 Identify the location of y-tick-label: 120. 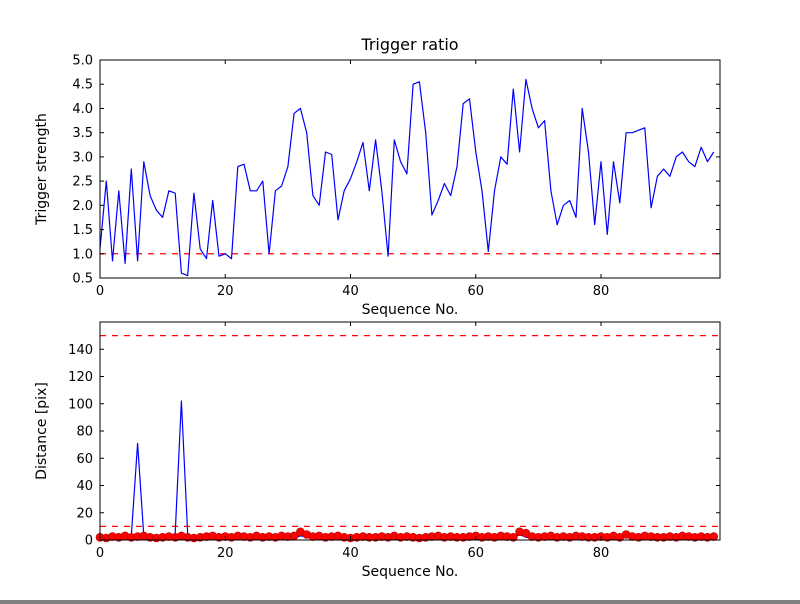
(80, 377).